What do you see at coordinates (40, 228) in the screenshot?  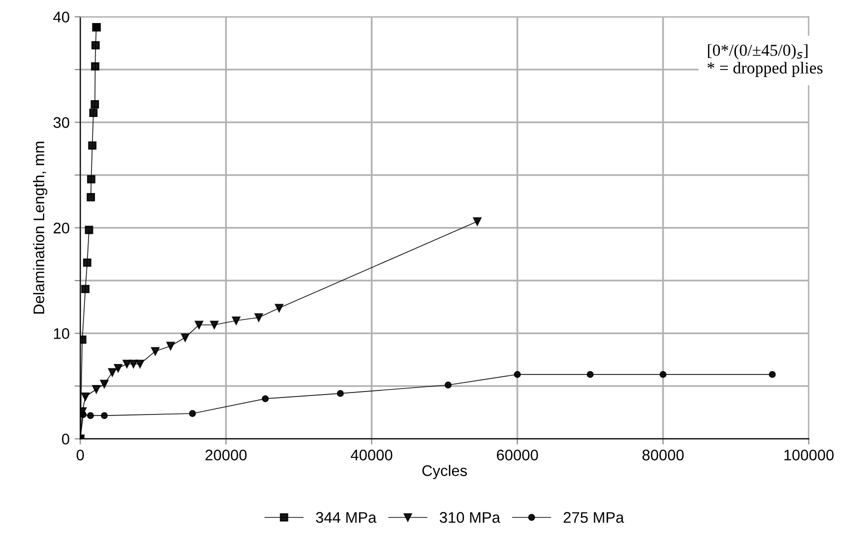 I see `y-axis-title: Delamination Length, mm` at bounding box center [40, 228].